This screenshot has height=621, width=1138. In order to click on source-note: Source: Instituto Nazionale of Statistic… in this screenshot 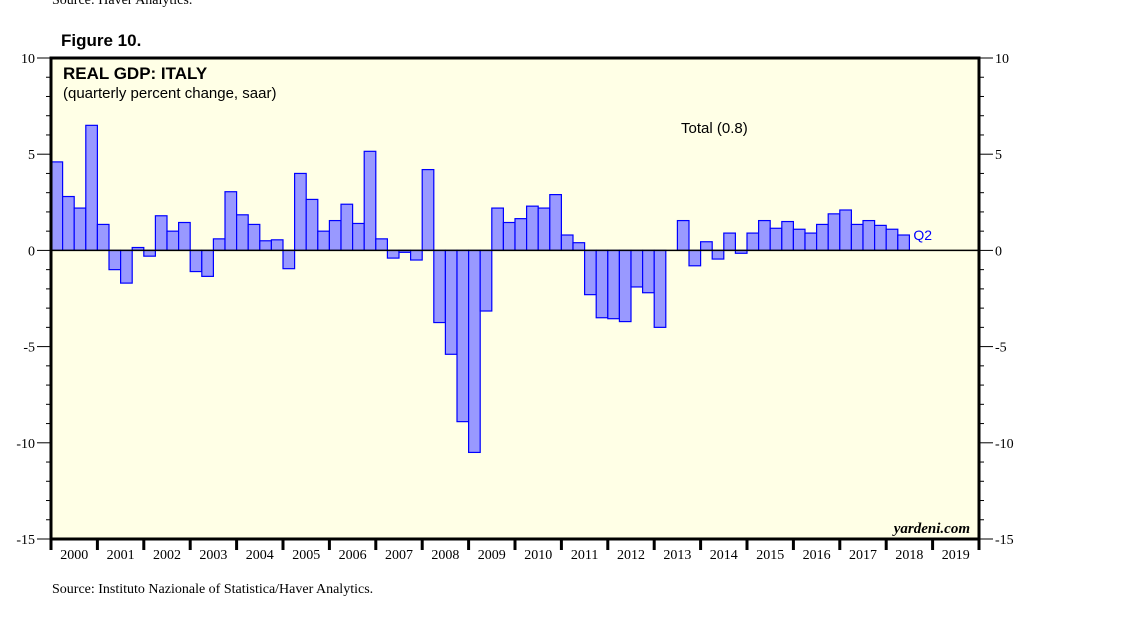, I will do `click(212, 589)`.